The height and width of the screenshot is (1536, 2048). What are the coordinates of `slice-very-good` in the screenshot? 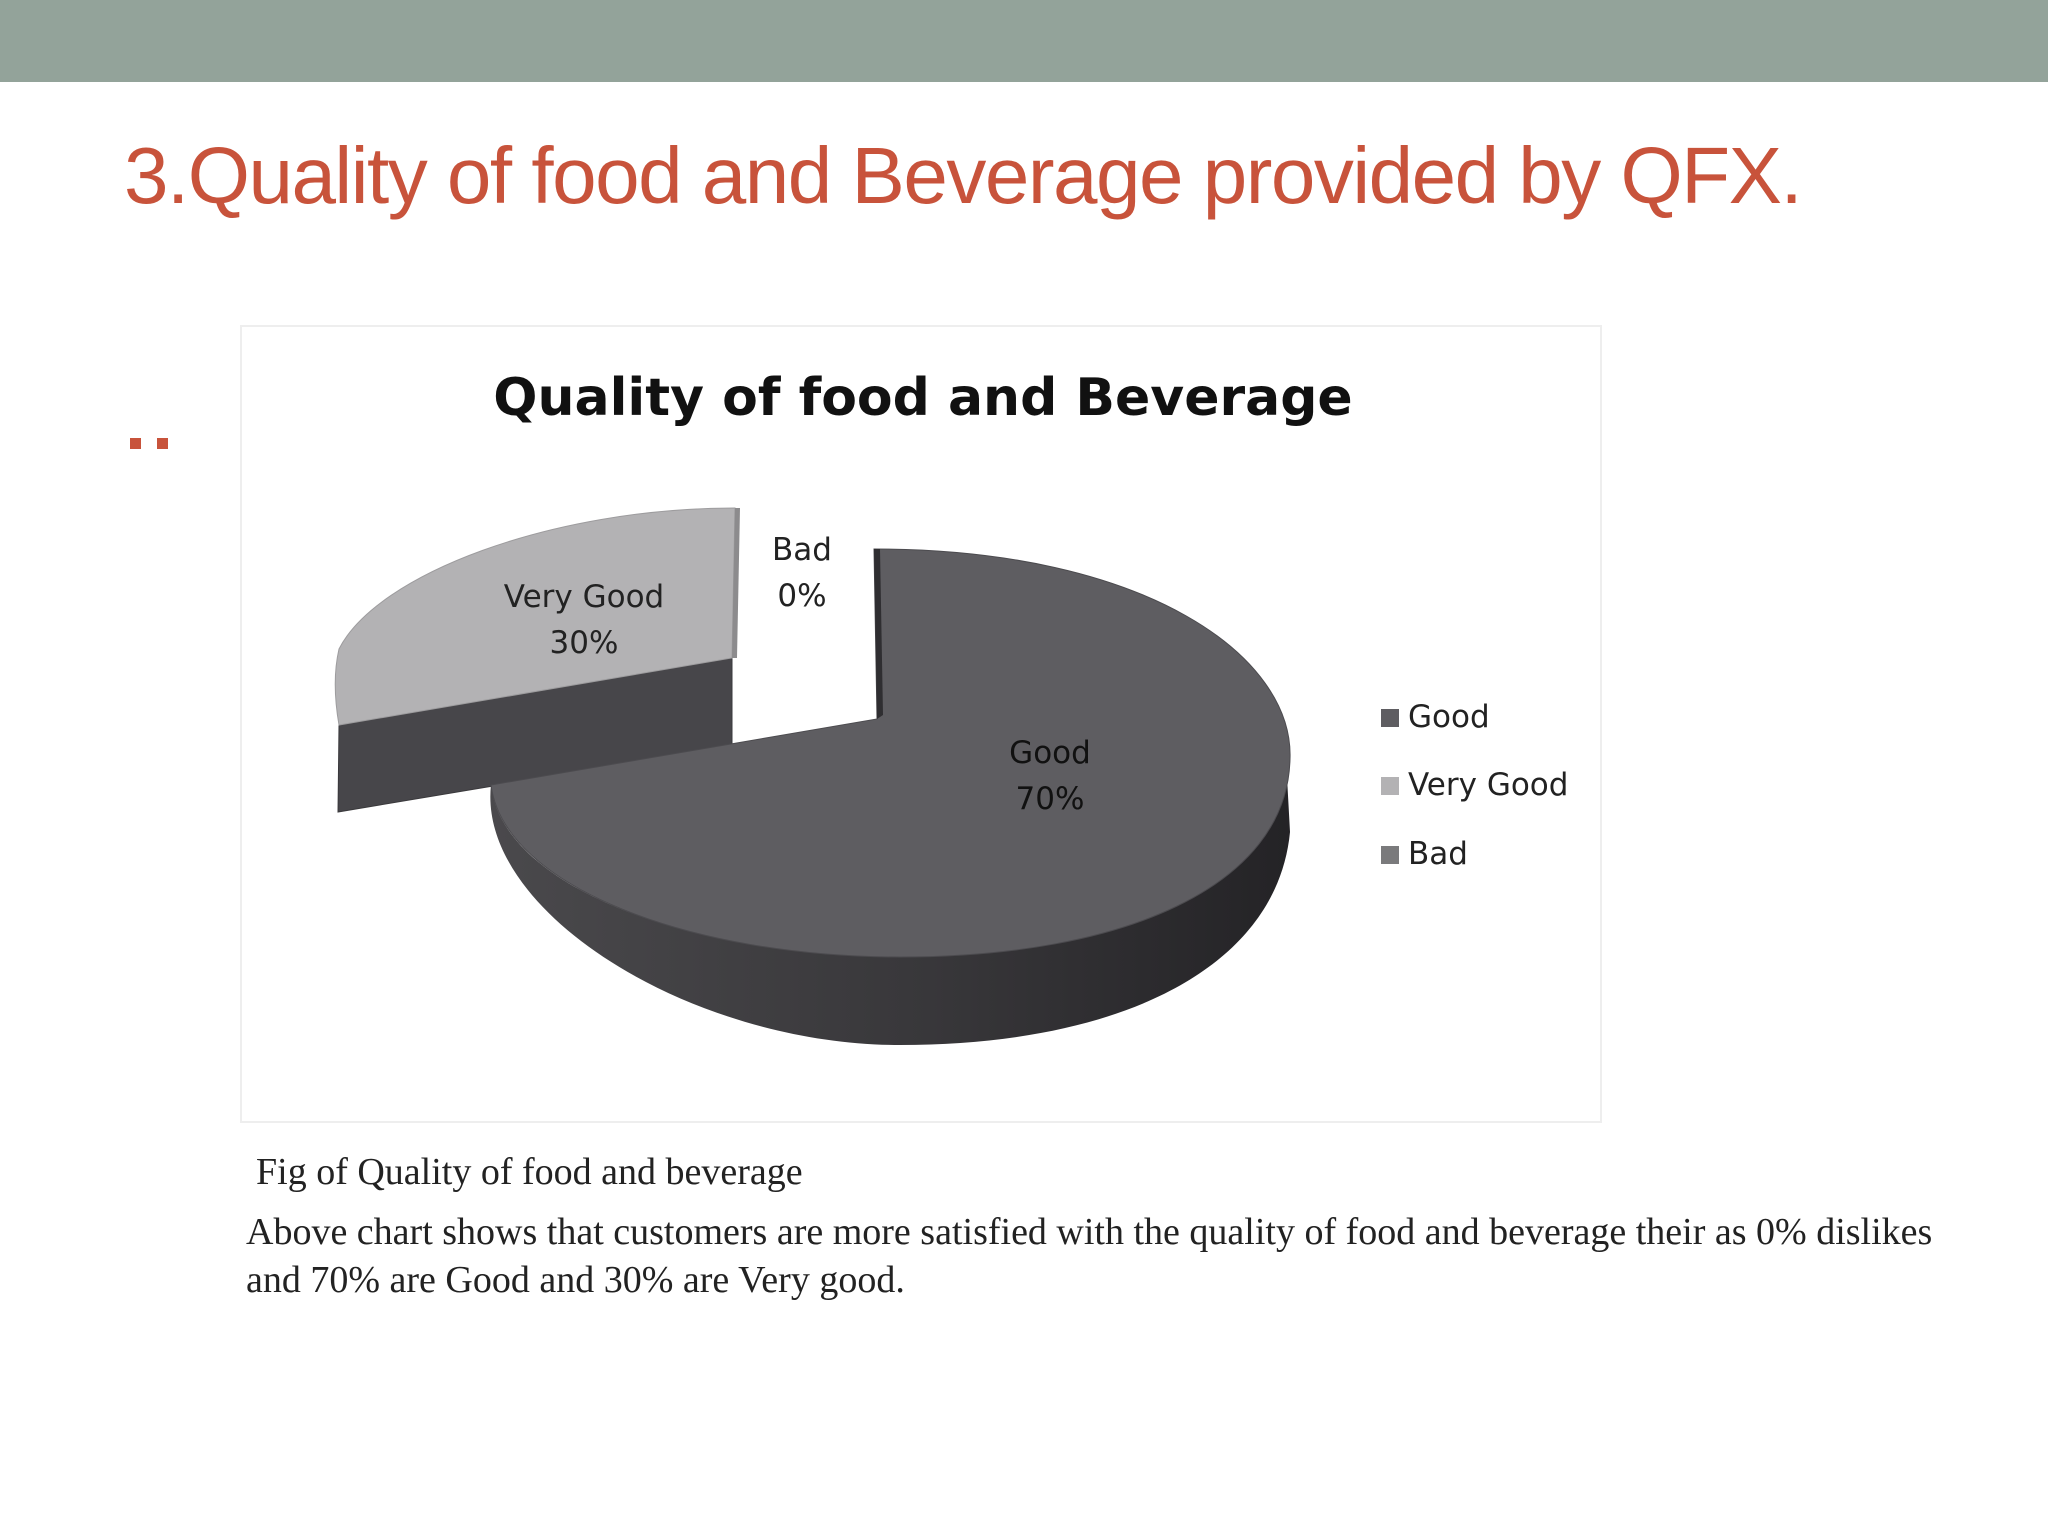 It's located at (537, 660).